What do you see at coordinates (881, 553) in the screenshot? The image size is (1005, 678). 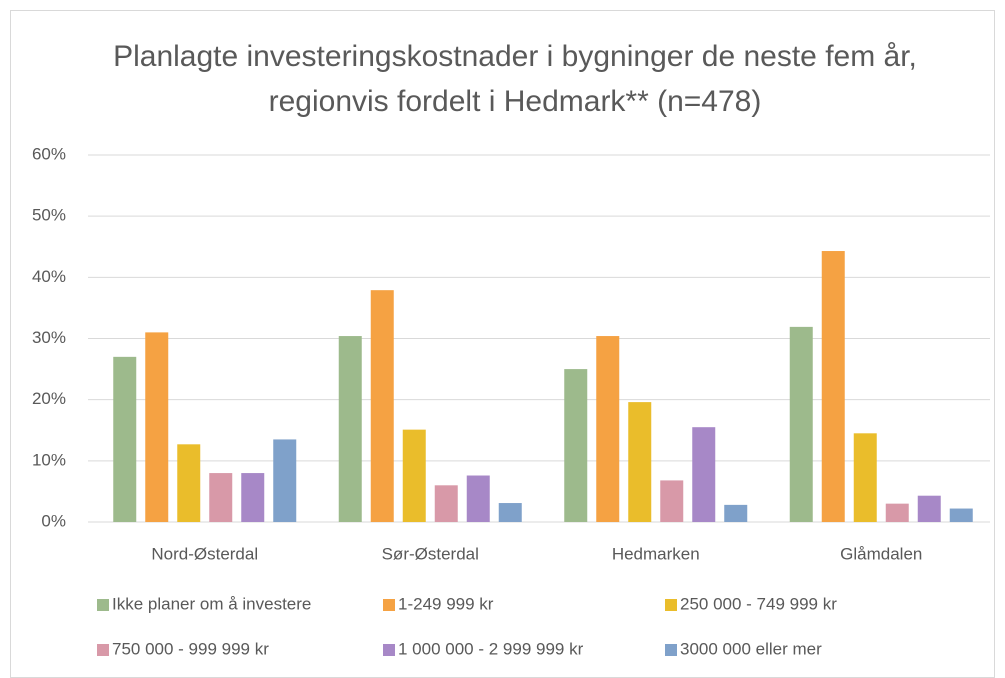 I see `x-tick-label: Glåmdalen` at bounding box center [881, 553].